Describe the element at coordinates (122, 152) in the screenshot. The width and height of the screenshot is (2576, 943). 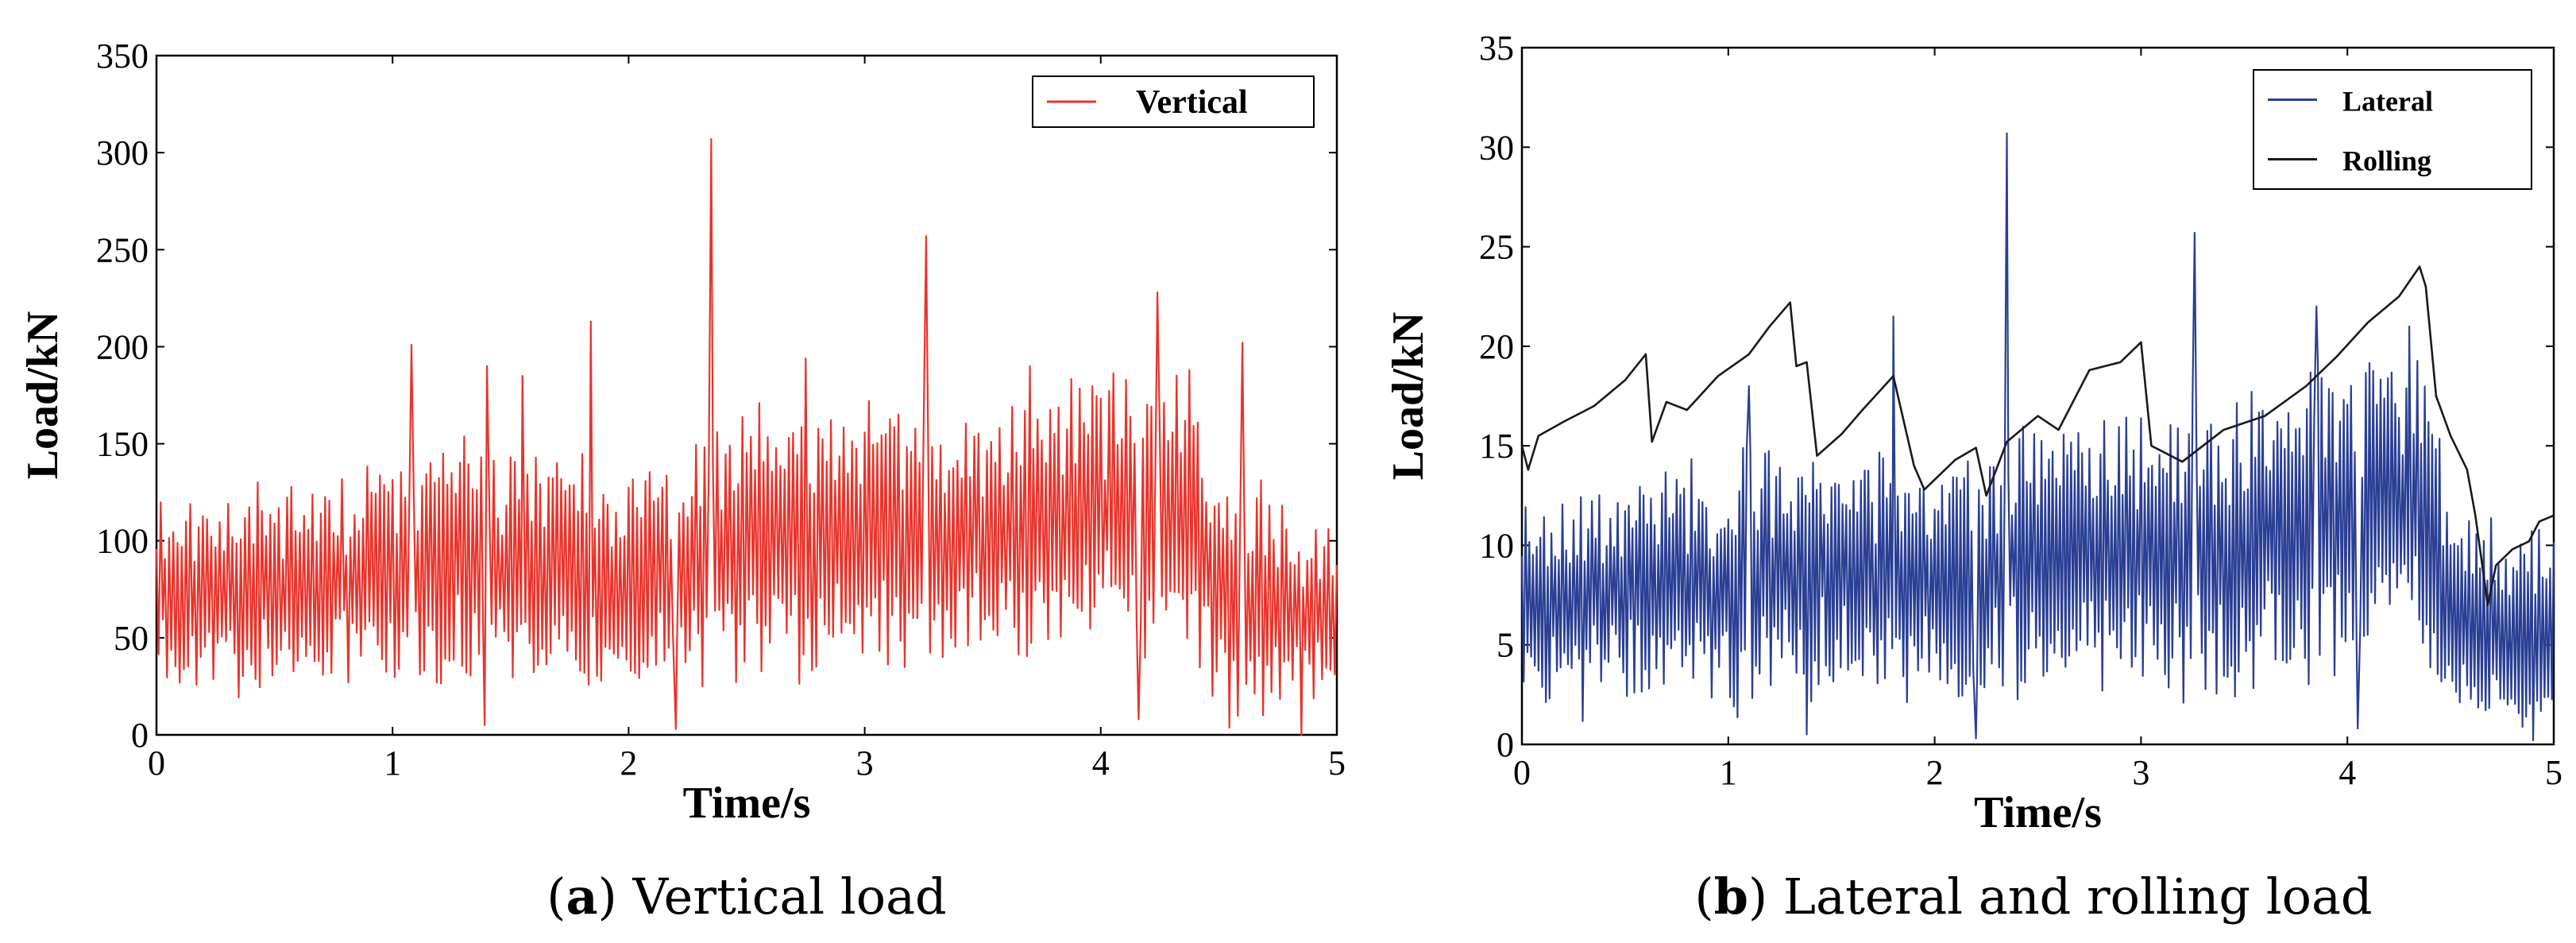
I see `y-tick-label: 300` at that location.